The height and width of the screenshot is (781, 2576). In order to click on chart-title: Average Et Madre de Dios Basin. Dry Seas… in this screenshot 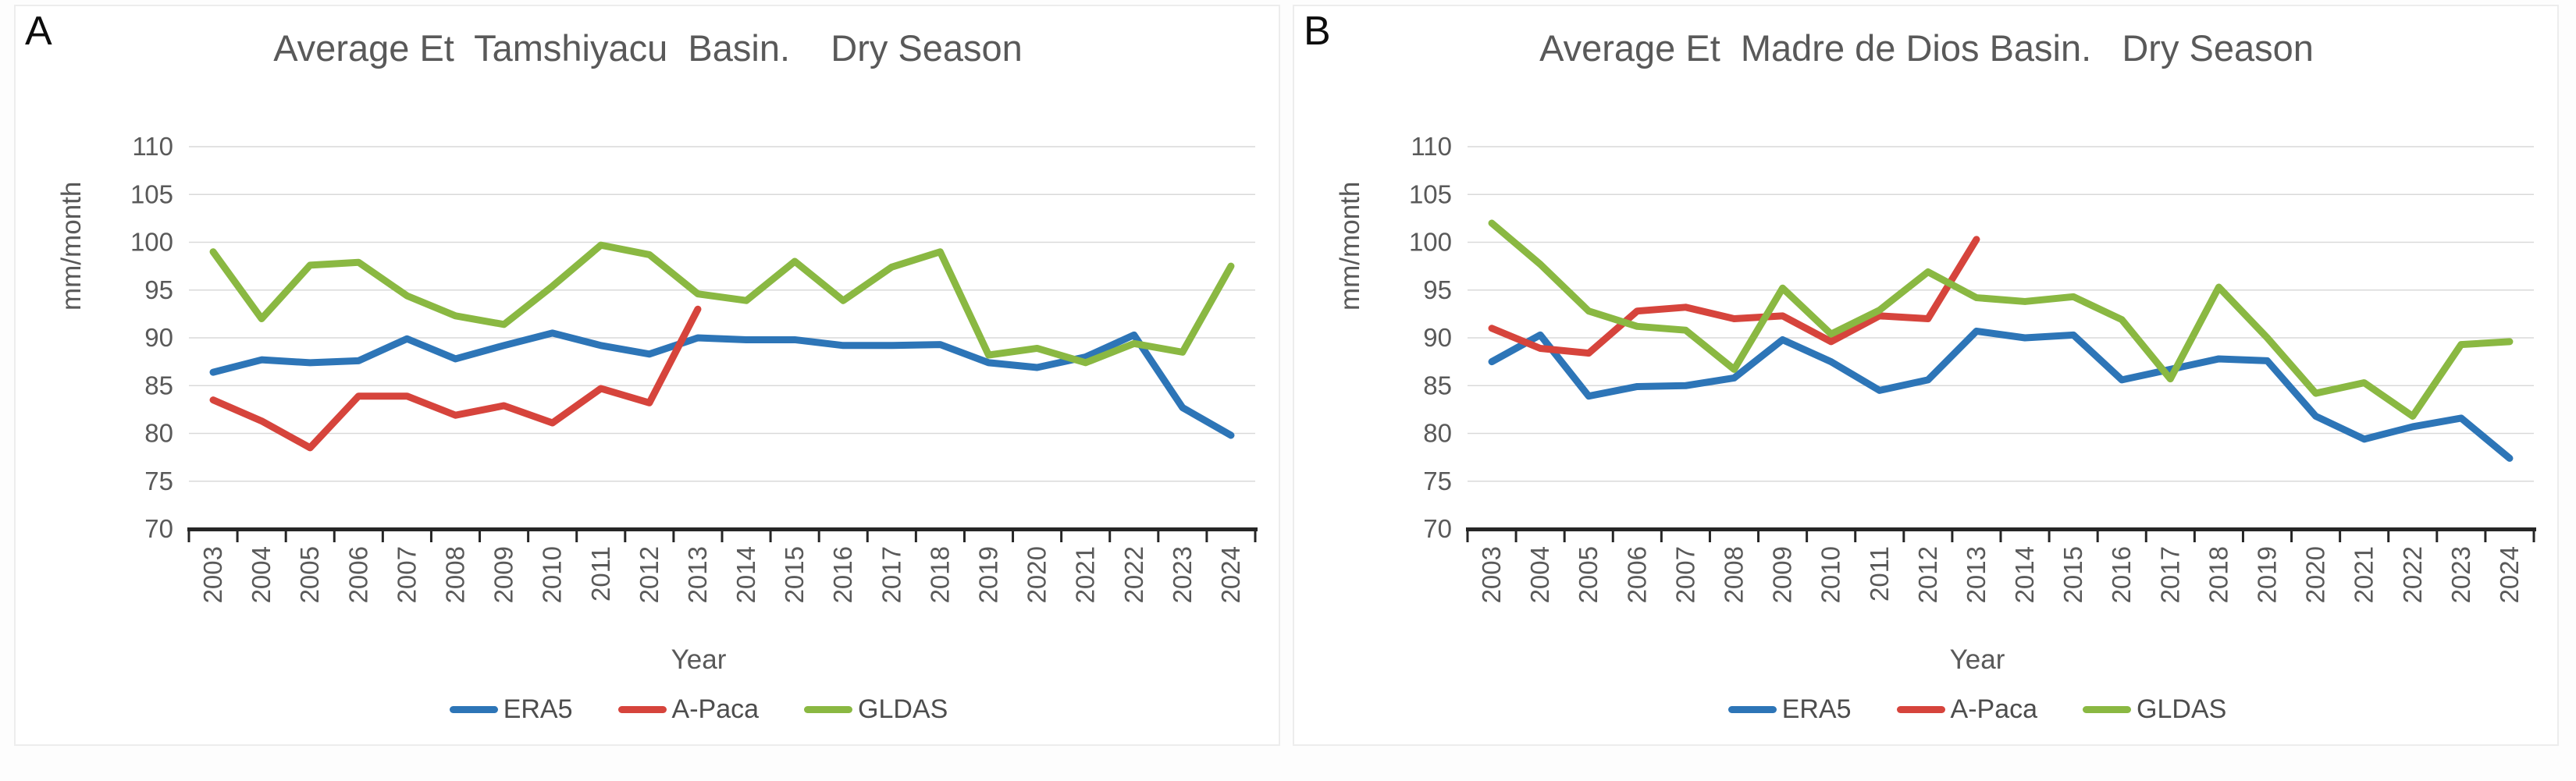, I will do `click(1926, 48)`.